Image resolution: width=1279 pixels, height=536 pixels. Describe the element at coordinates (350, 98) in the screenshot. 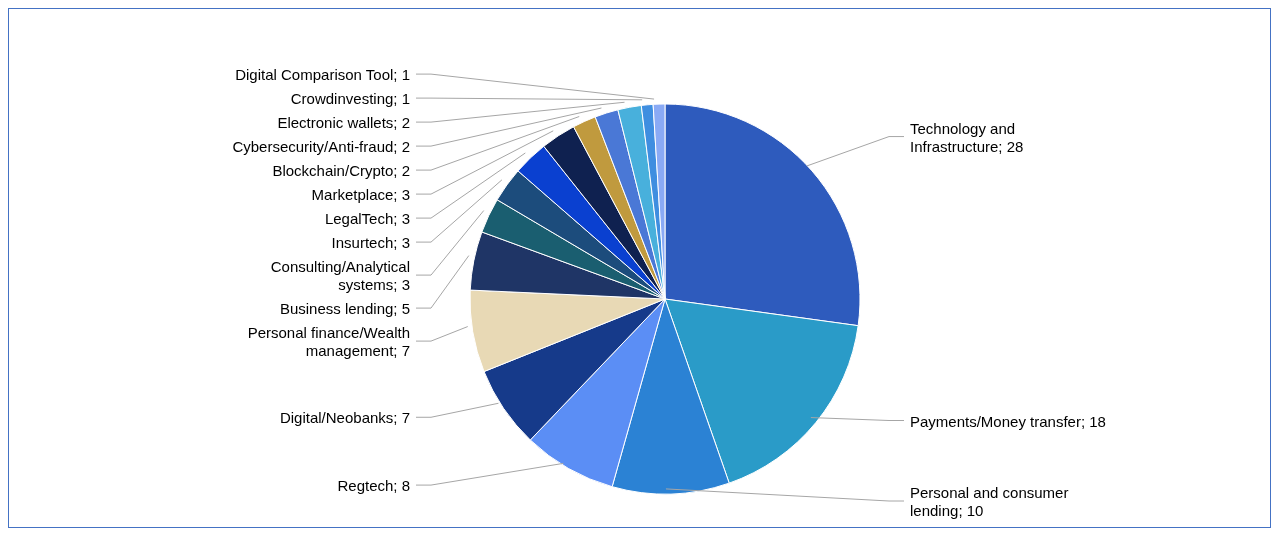

I see `slice-label: Crowdinvesting; 1` at that location.